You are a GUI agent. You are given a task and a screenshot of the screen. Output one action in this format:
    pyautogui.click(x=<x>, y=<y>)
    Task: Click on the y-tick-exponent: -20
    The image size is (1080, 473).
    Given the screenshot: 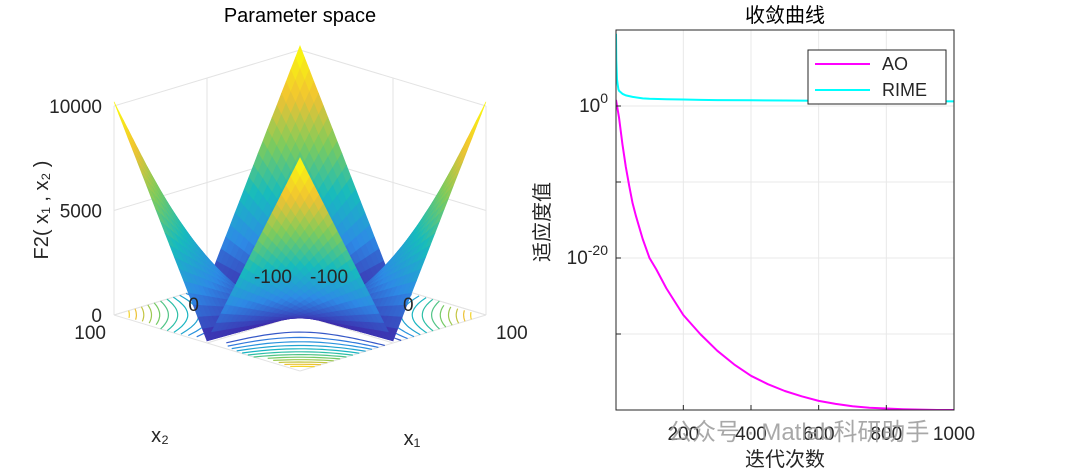 What is the action you would take?
    pyautogui.click(x=598, y=250)
    